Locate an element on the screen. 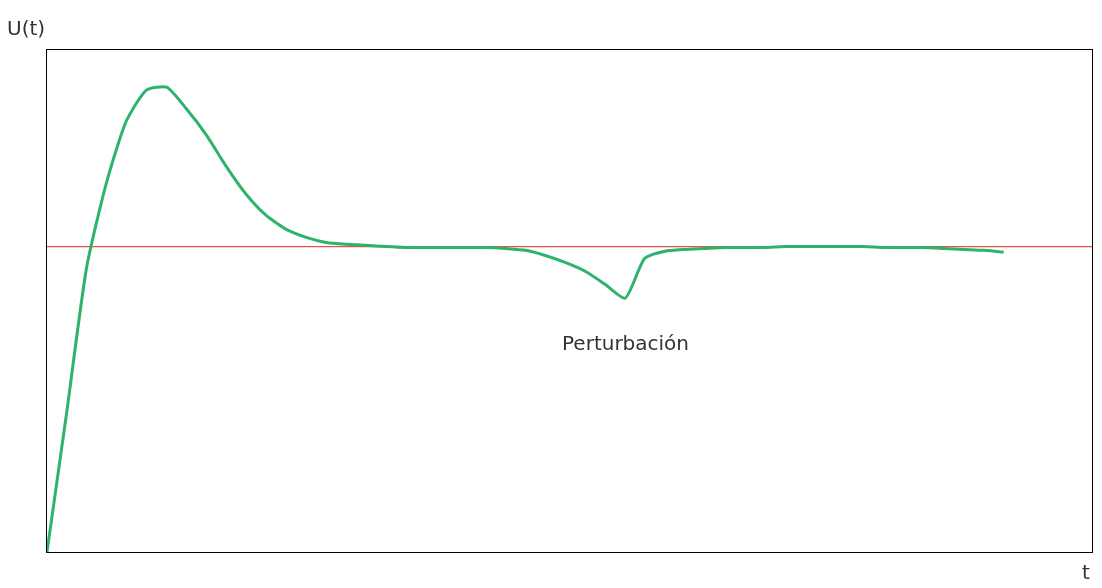 Image resolution: width=1102 pixels, height=588 pixels. y-axis-title: U(t) is located at coordinates (26, 28).